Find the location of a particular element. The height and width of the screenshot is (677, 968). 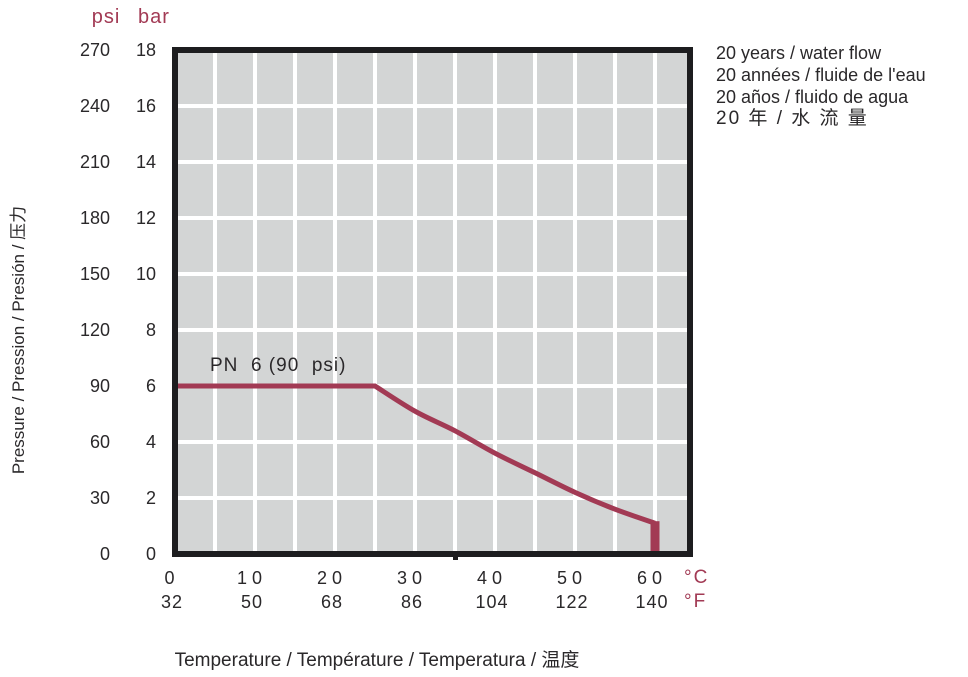

bar-unit-label: bar is located at coordinates (154, 17).